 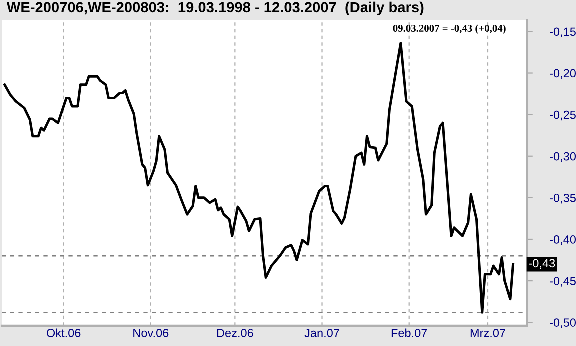 What do you see at coordinates (542, 264) in the screenshot?
I see `text: -0,43` at bounding box center [542, 264].